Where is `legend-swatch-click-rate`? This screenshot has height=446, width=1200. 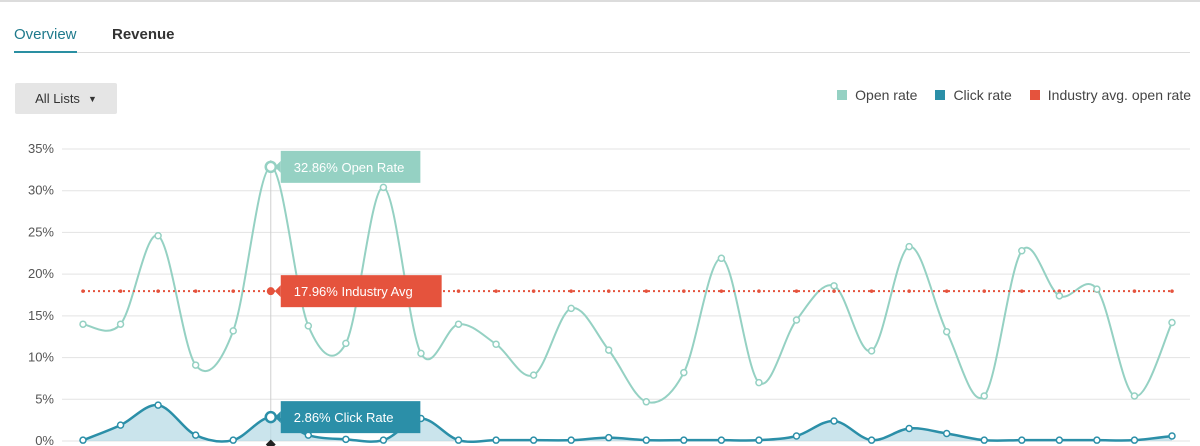 legend-swatch-click-rate is located at coordinates (940, 95).